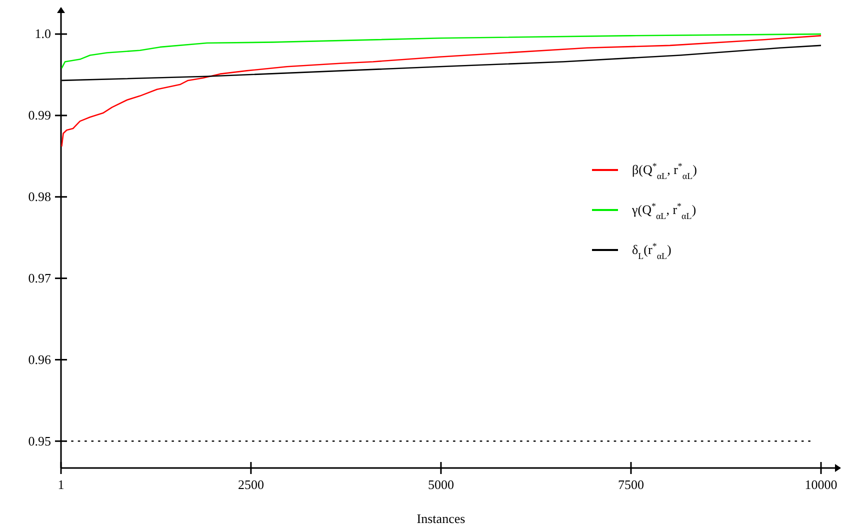 This screenshot has width=842, height=530. What do you see at coordinates (40, 278) in the screenshot?
I see `y-tick-label: 0.97` at bounding box center [40, 278].